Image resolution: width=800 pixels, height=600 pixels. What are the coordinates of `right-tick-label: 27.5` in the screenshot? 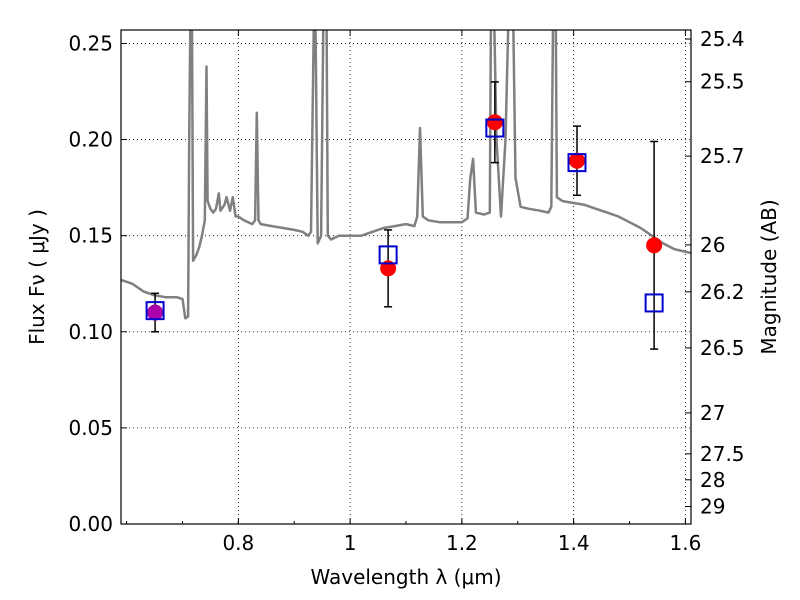 It's located at (722, 454).